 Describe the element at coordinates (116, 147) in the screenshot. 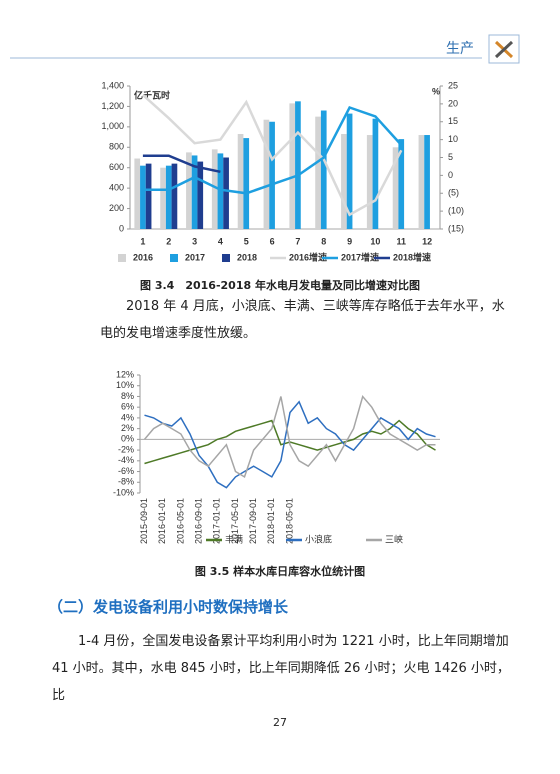

I see `y-tick-label: 800` at that location.